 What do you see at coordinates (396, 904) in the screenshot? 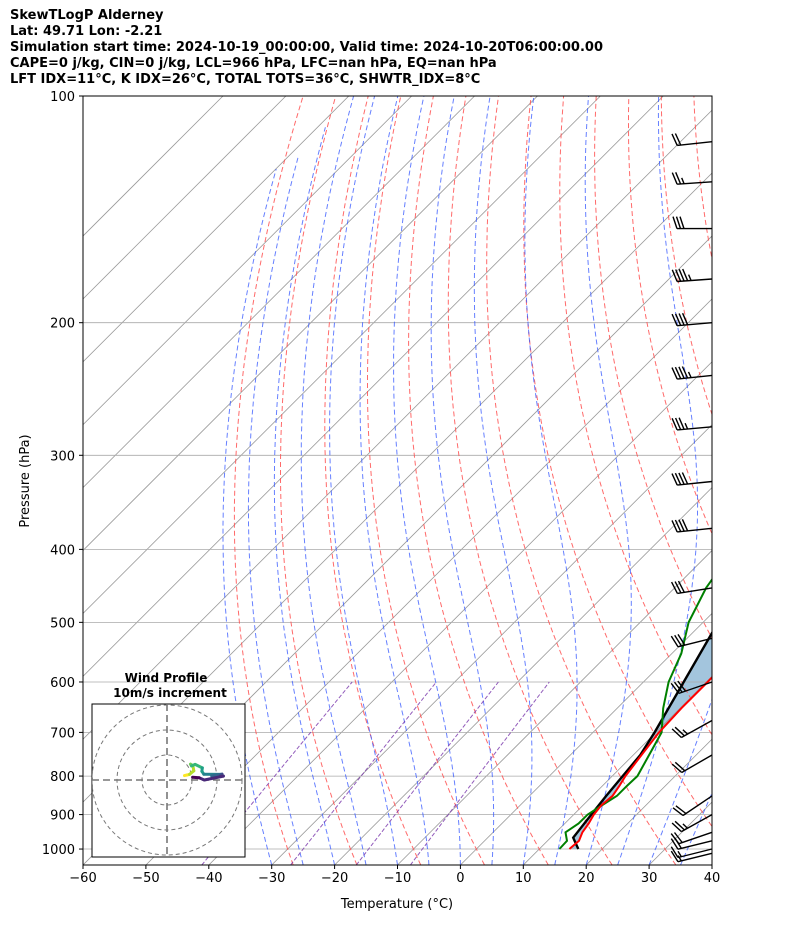
I see `x-axis-label: Temperature (°C)` at bounding box center [396, 904].